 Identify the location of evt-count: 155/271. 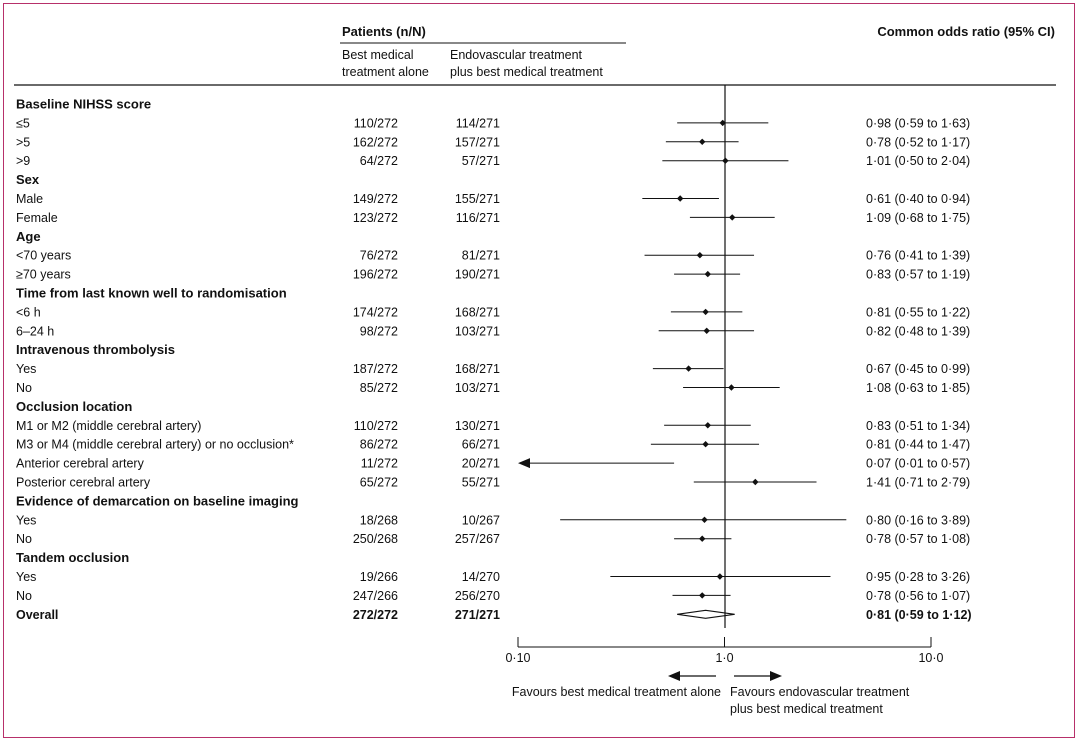
(477, 199).